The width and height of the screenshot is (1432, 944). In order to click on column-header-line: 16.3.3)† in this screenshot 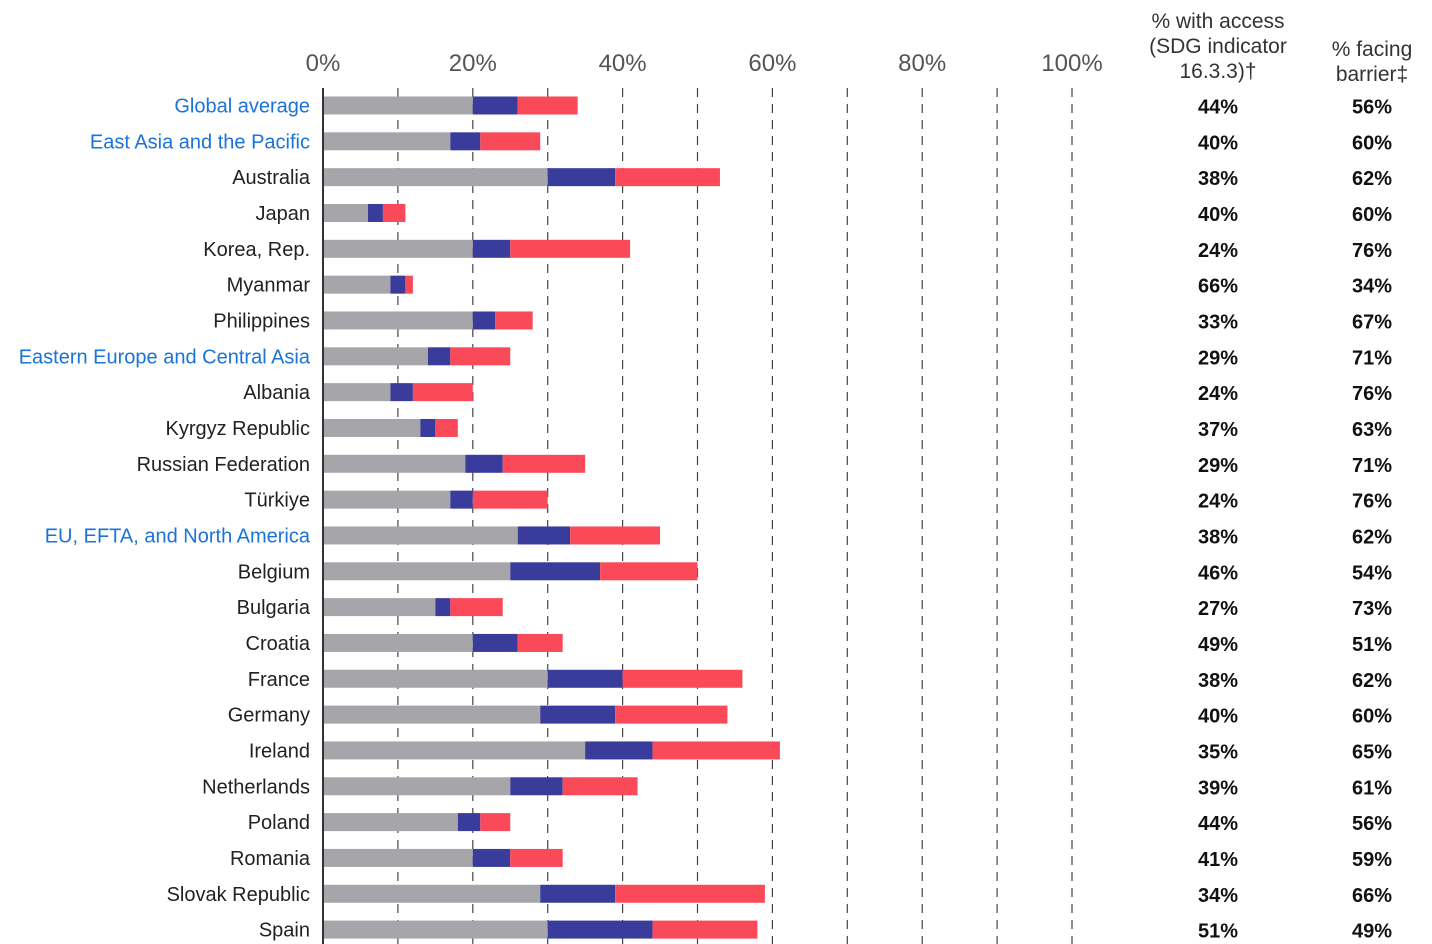, I will do `click(1217, 71)`.